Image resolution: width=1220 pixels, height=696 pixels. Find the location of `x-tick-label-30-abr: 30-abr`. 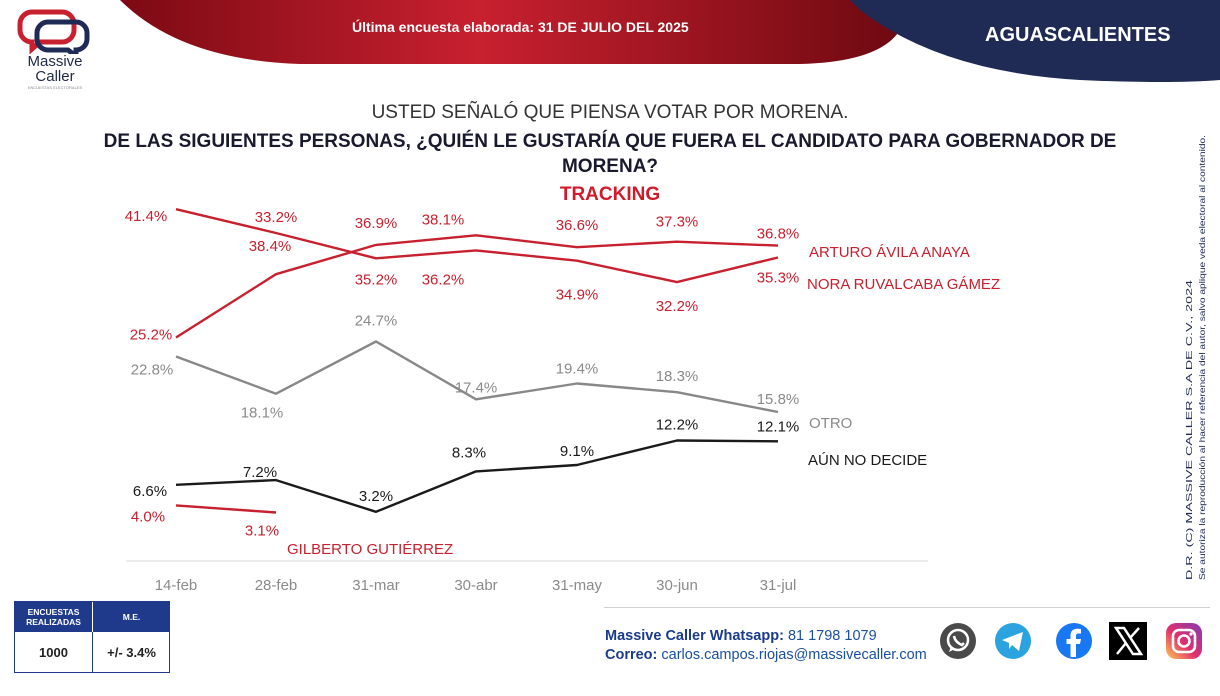

x-tick-label-30-abr: 30-abr is located at coordinates (475, 585).